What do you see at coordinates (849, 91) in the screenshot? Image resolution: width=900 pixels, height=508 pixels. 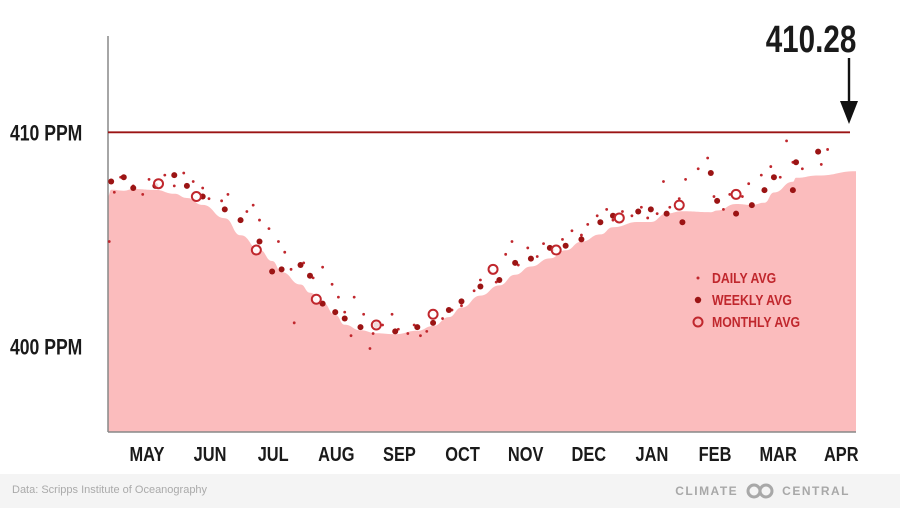 I see `callout-arrow-icon` at bounding box center [849, 91].